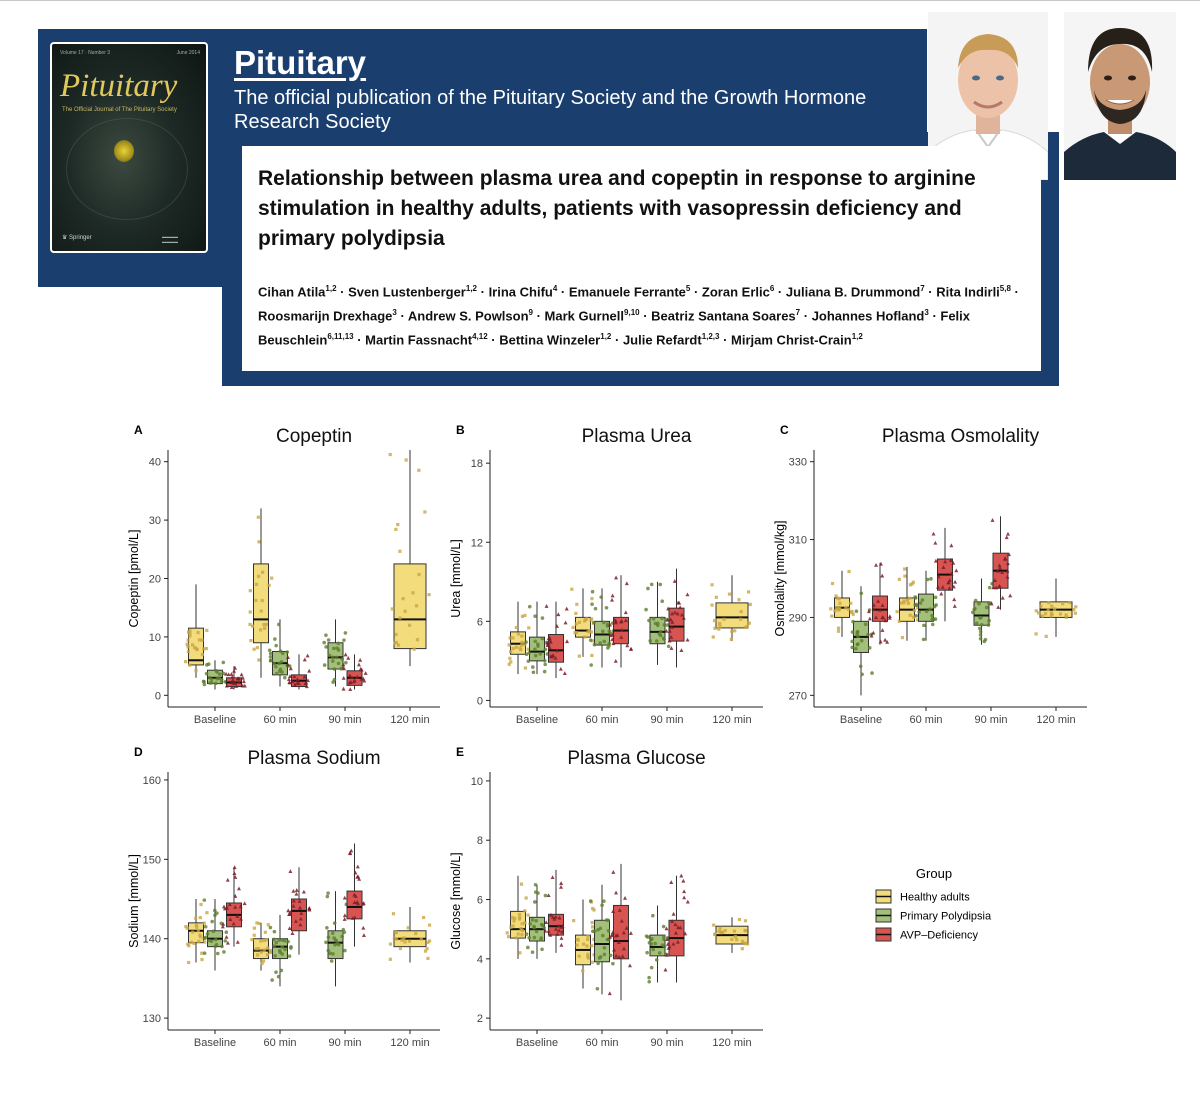 The image size is (1200, 1098). I want to click on cover-publisher: ♛ Springer, so click(77, 238).